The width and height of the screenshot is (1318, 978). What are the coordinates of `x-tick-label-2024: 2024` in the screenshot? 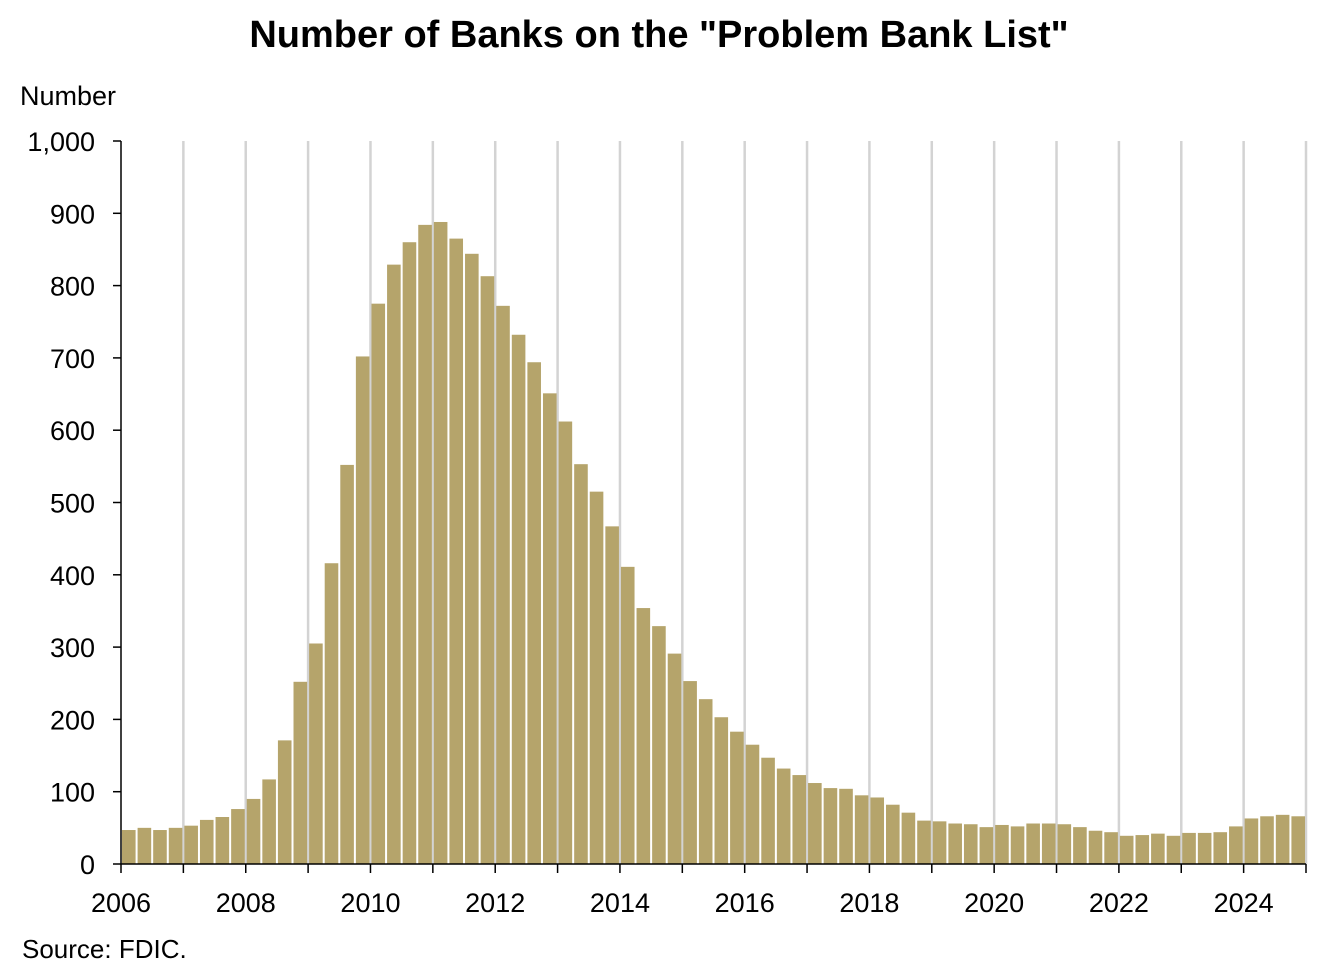 It's located at (1244, 903).